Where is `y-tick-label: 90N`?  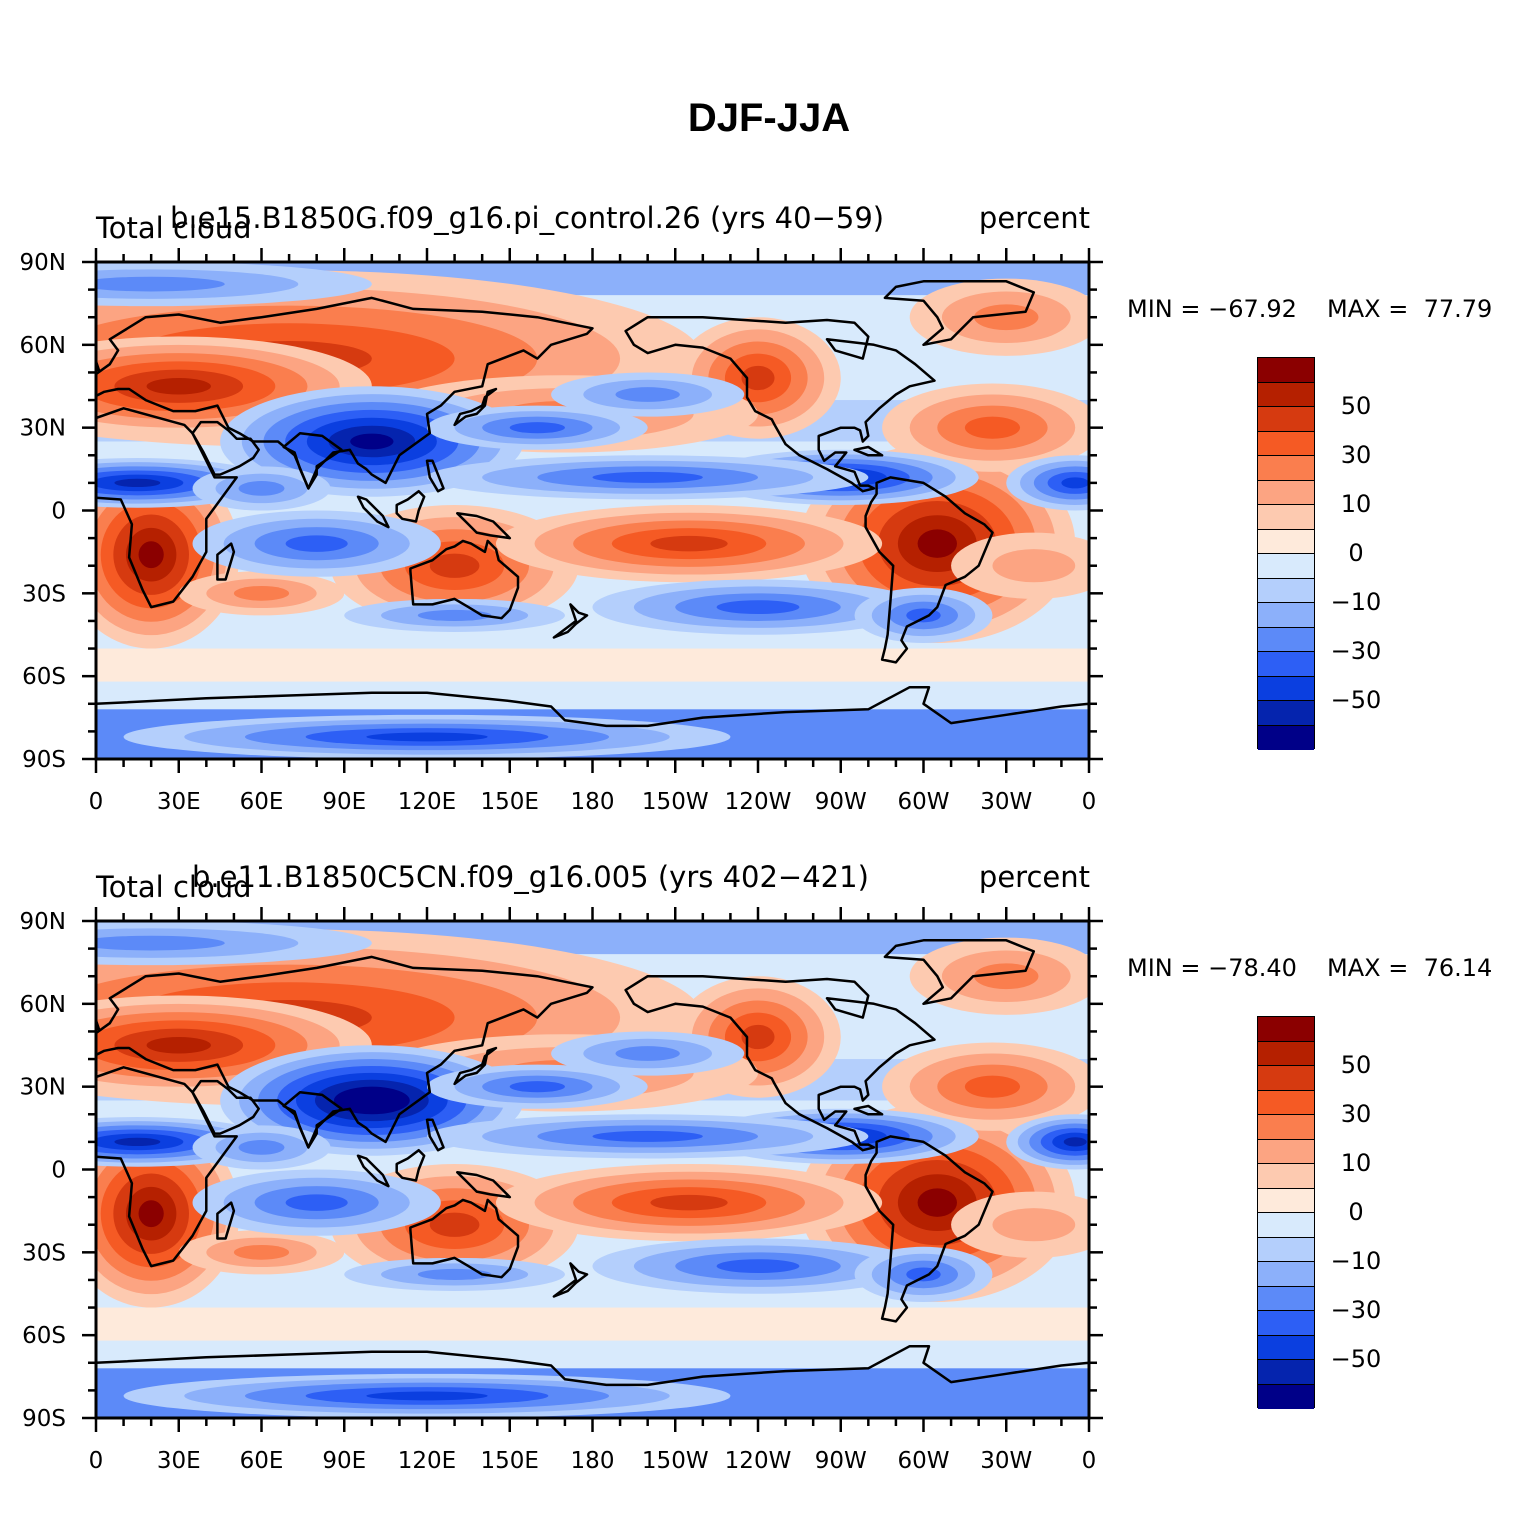
y-tick-label: 90N is located at coordinates (43, 922).